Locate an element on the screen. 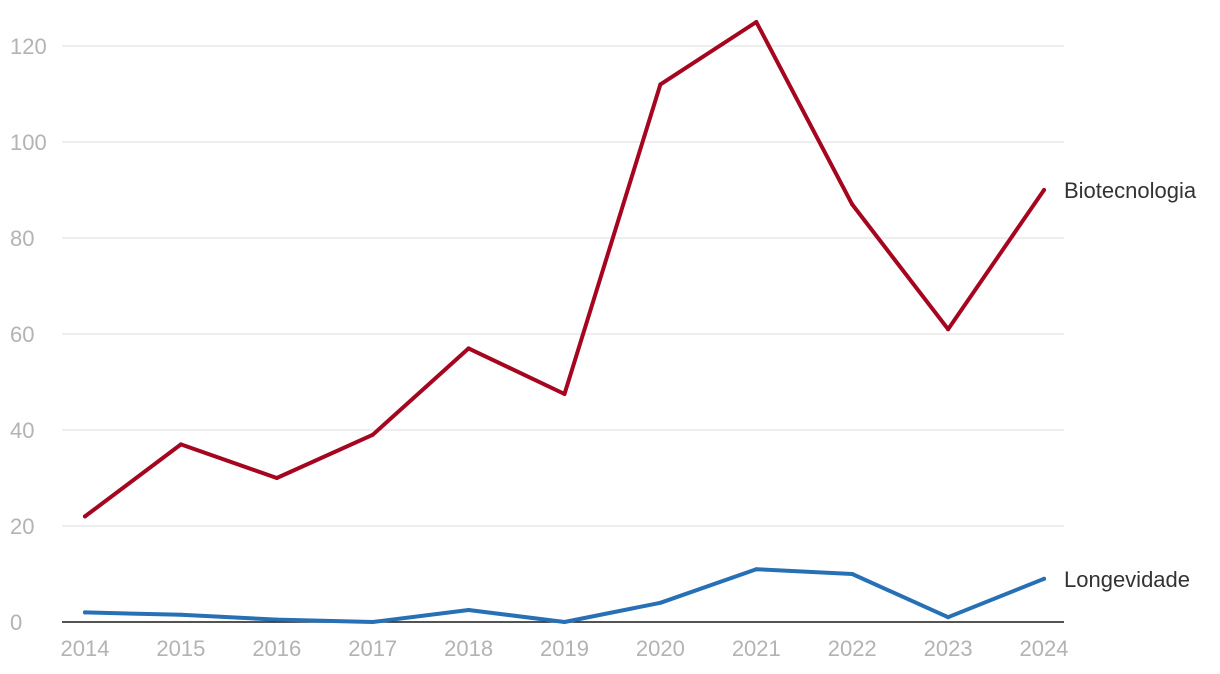 The height and width of the screenshot is (674, 1220). y-tick-label-120: 120 is located at coordinates (28, 46).